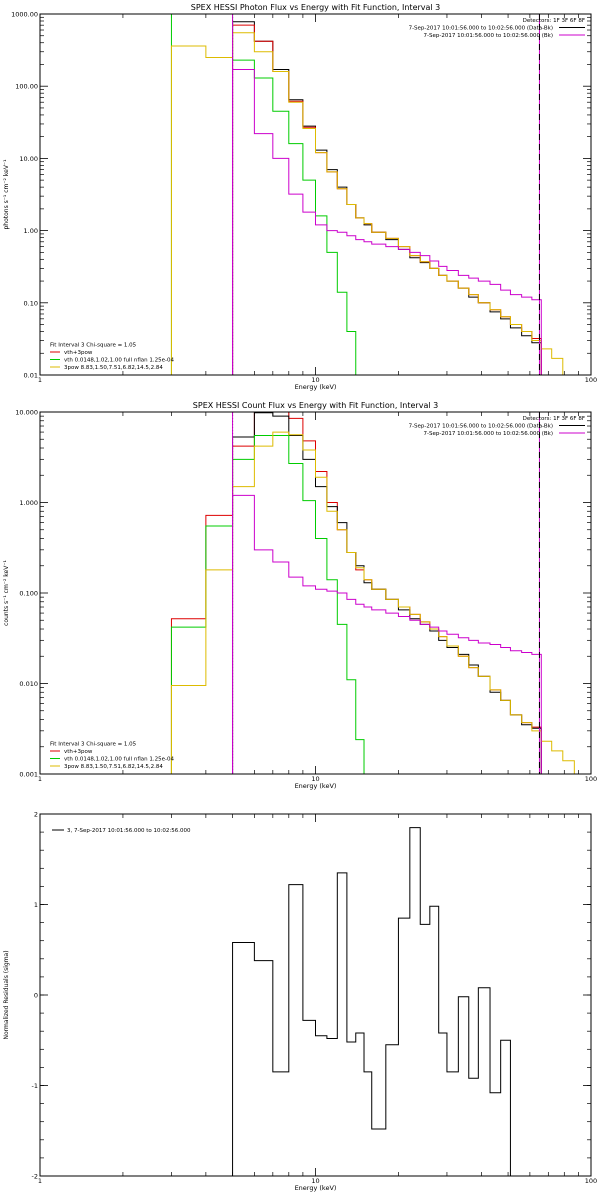  Describe the element at coordinates (28, 775) in the screenshot. I see `y-tick-label: 0.001` at that location.